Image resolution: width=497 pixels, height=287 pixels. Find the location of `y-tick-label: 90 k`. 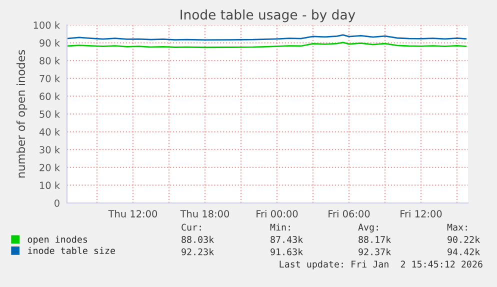

y-tick-label: 90 k is located at coordinates (50, 43).